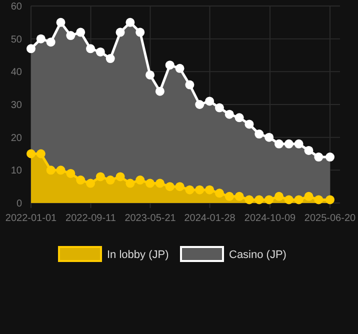 The height and width of the screenshot is (334, 358). Describe the element at coordinates (330, 218) in the screenshot. I see `x-tick-label: 2025-06-20` at that location.